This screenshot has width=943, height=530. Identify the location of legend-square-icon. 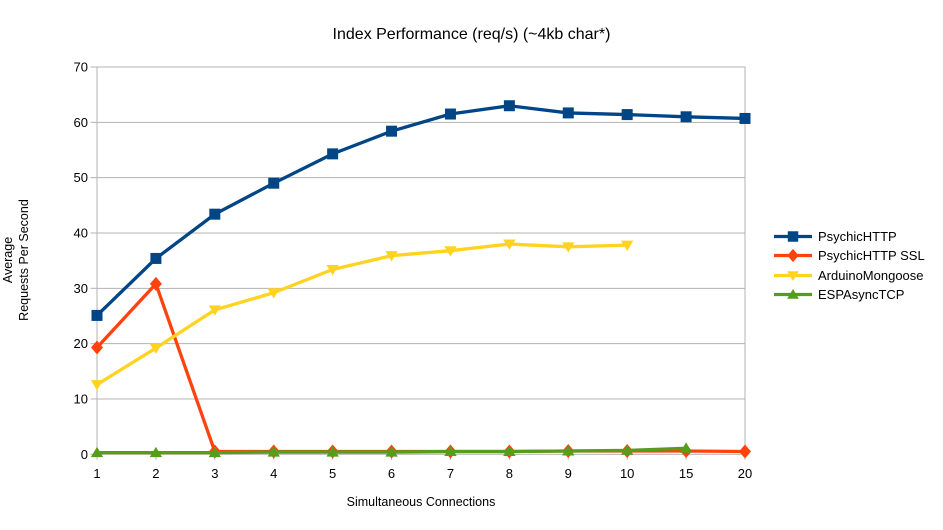
(793, 236).